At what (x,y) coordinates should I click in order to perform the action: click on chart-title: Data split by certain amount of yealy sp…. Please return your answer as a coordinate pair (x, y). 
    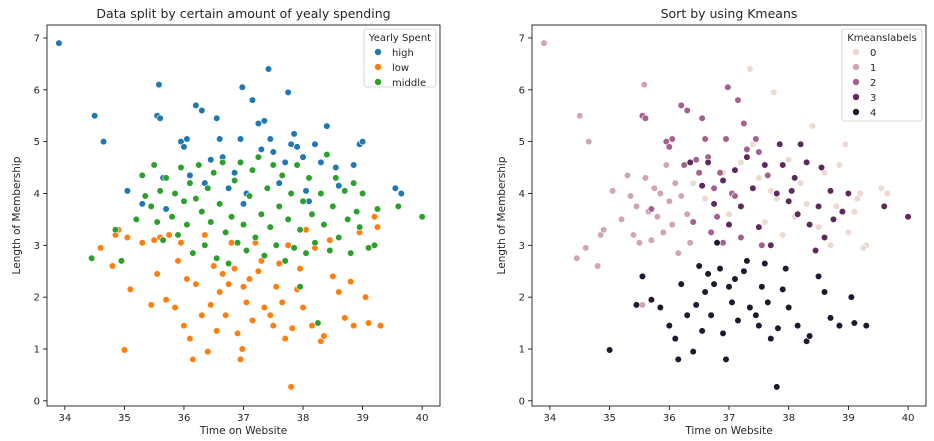
    Looking at the image, I should click on (243, 13).